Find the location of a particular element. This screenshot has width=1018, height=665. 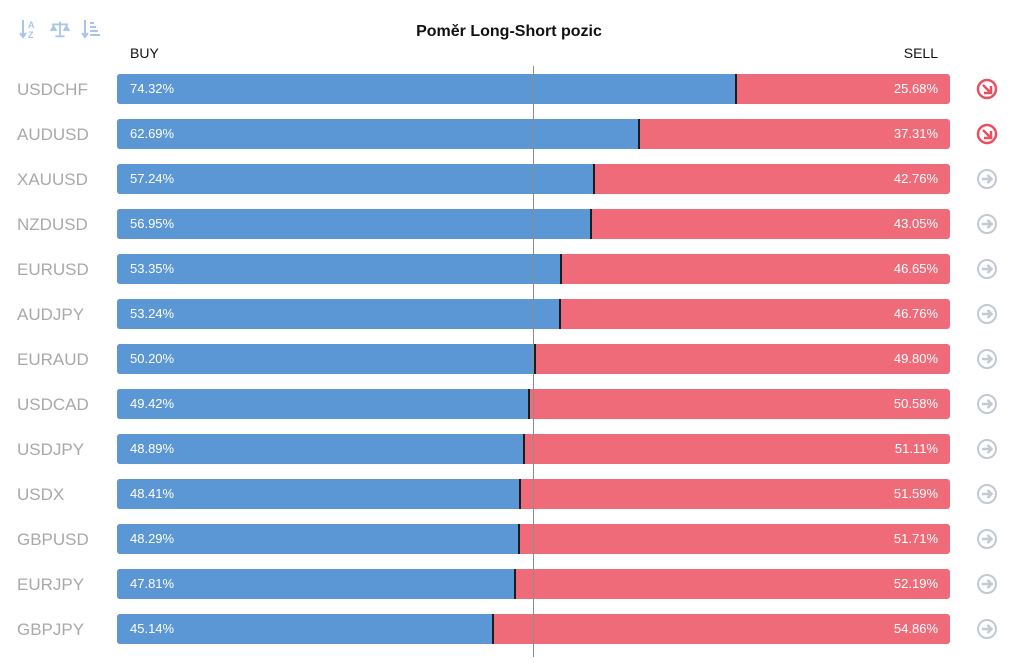

sell-percentage: 46.65% is located at coordinates (915, 268).